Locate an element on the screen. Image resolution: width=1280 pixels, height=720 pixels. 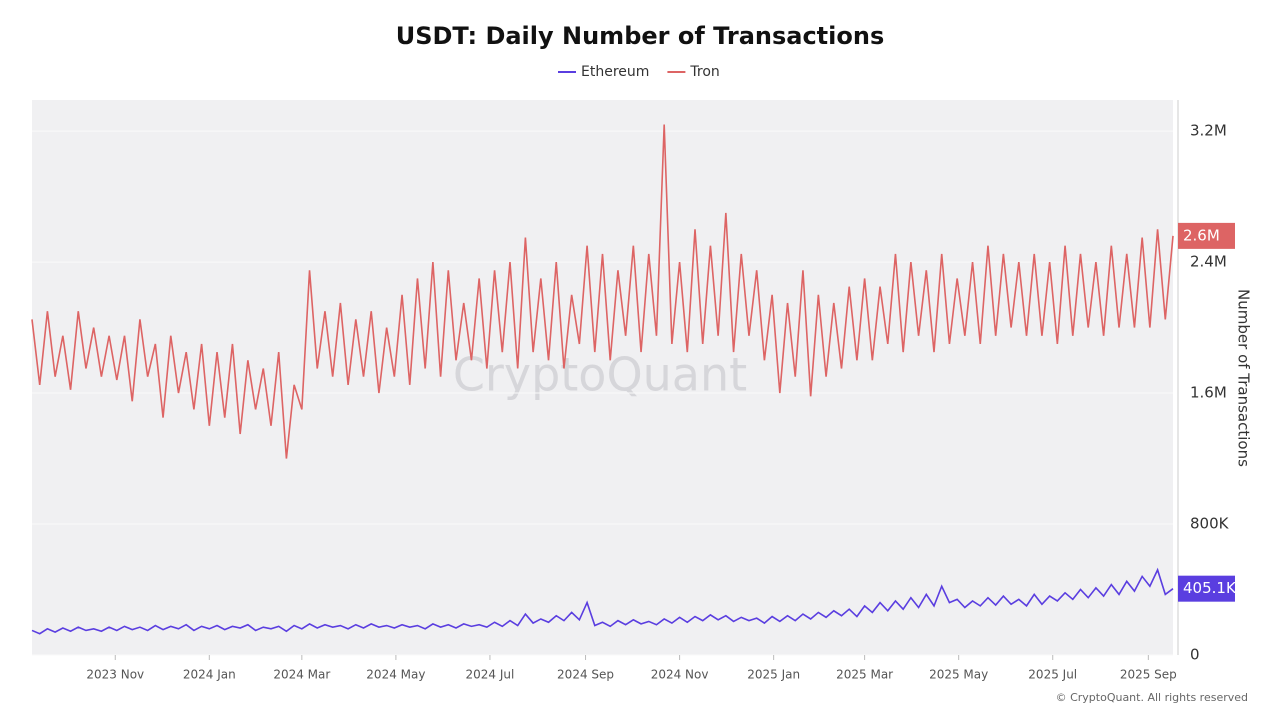
y-tick-label: 2.4M is located at coordinates (1208, 262).